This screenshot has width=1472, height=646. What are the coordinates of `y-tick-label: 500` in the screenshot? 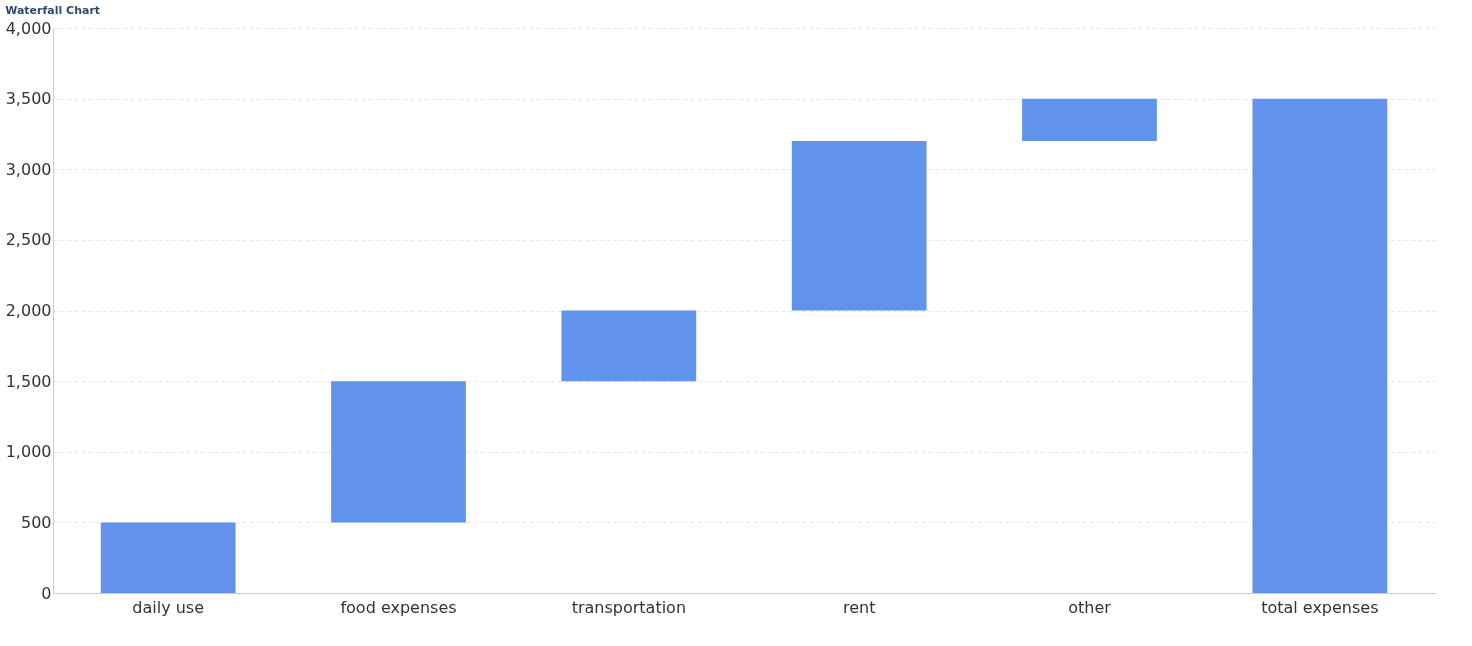 It's located at (36, 522).